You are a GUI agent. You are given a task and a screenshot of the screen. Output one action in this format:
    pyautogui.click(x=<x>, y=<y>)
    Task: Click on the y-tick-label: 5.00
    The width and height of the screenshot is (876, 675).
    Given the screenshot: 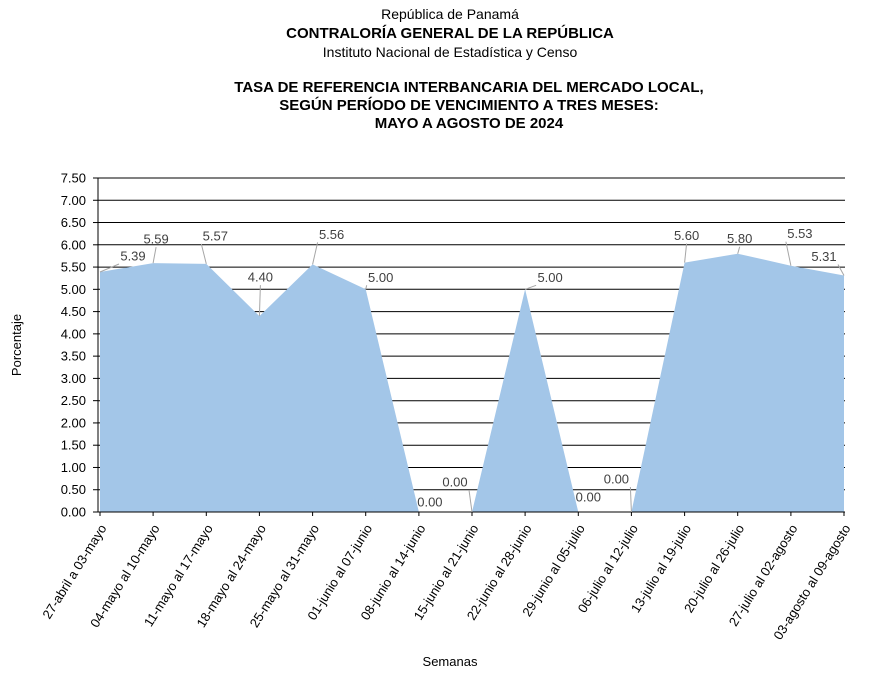 What is the action you would take?
    pyautogui.click(x=73, y=289)
    